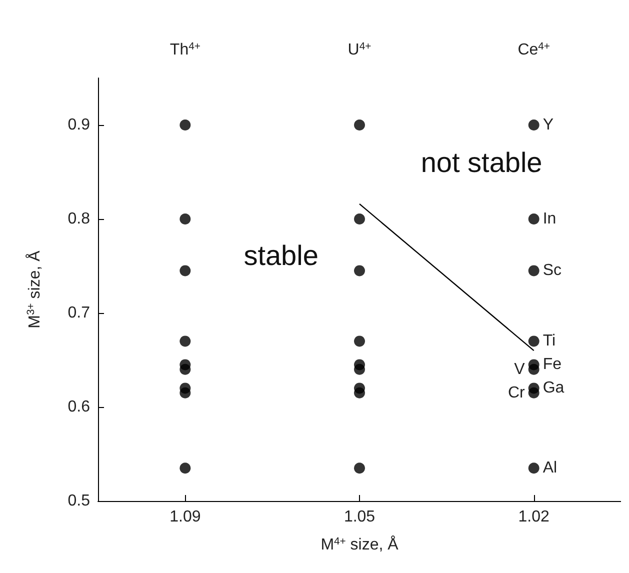  Describe the element at coordinates (552, 271) in the screenshot. I see `annotation: Sc` at that location.